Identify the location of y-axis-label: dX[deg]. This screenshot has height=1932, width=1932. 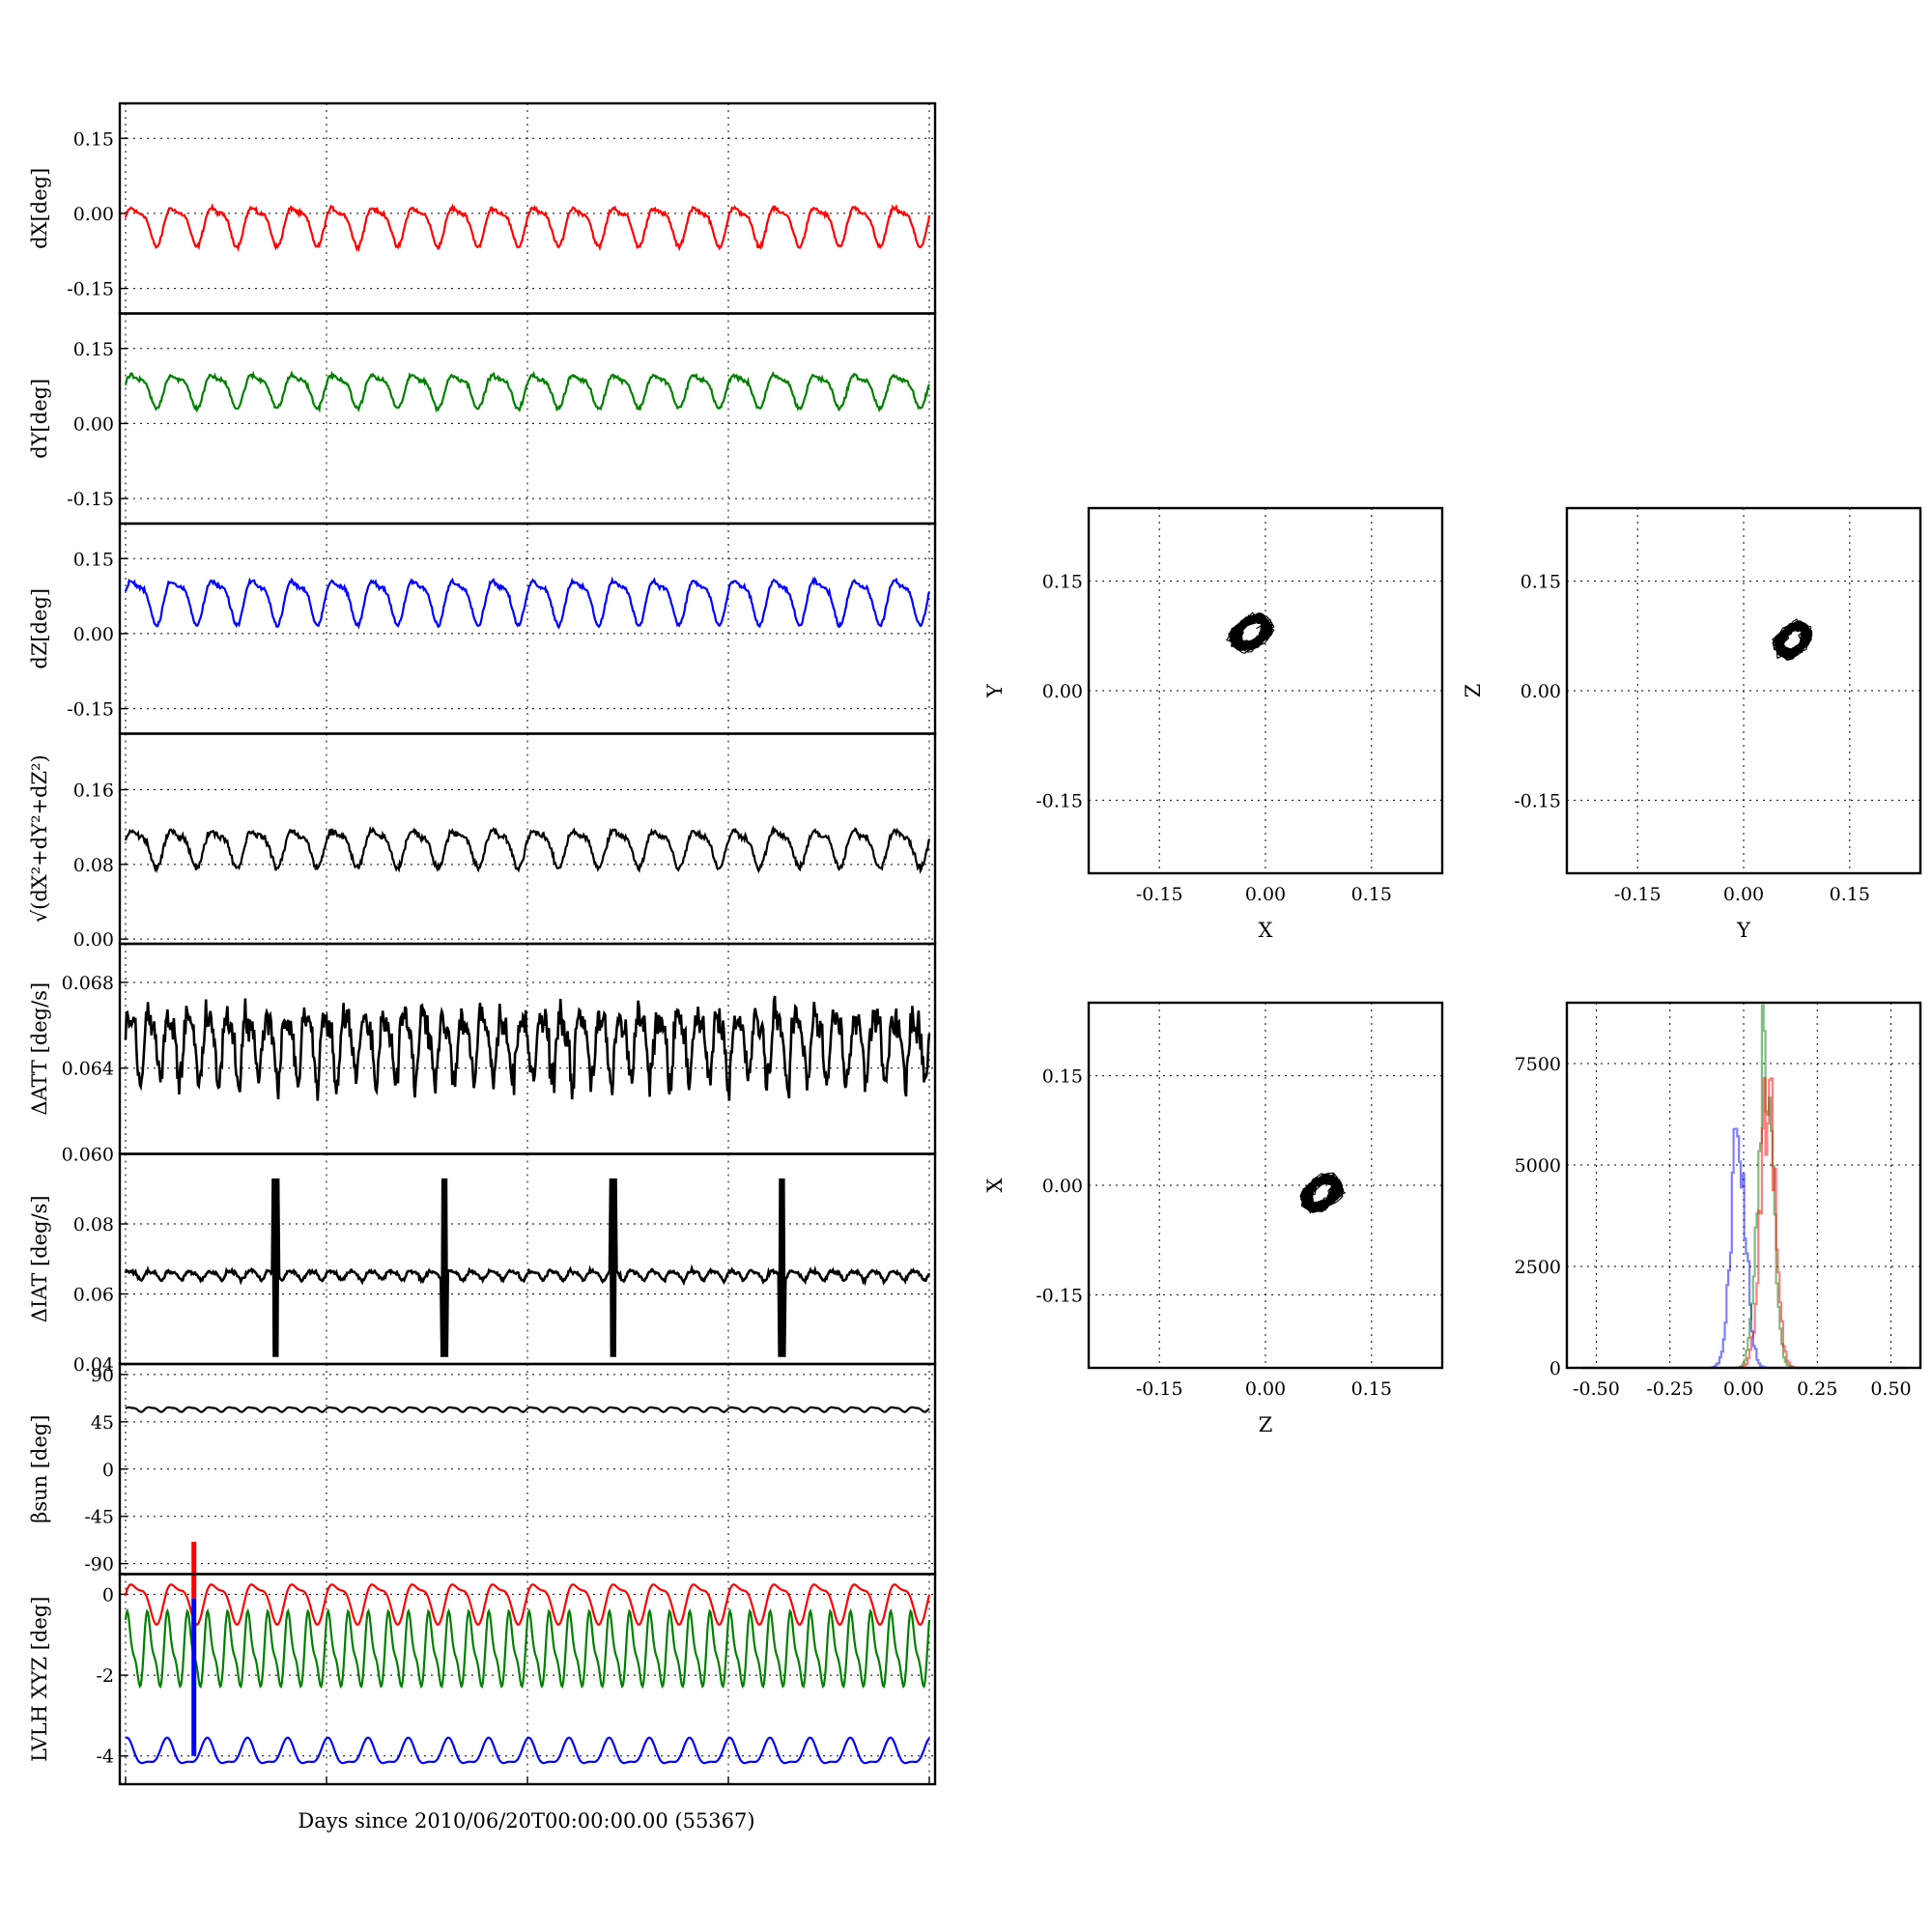
(39, 208).